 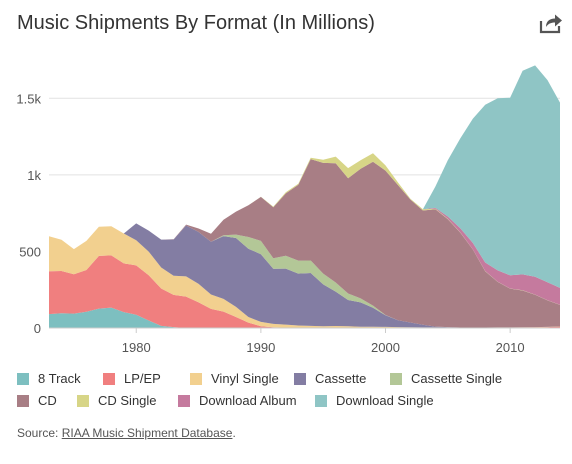 I want to click on legend-item-8-track: 8 Track, so click(x=49, y=378).